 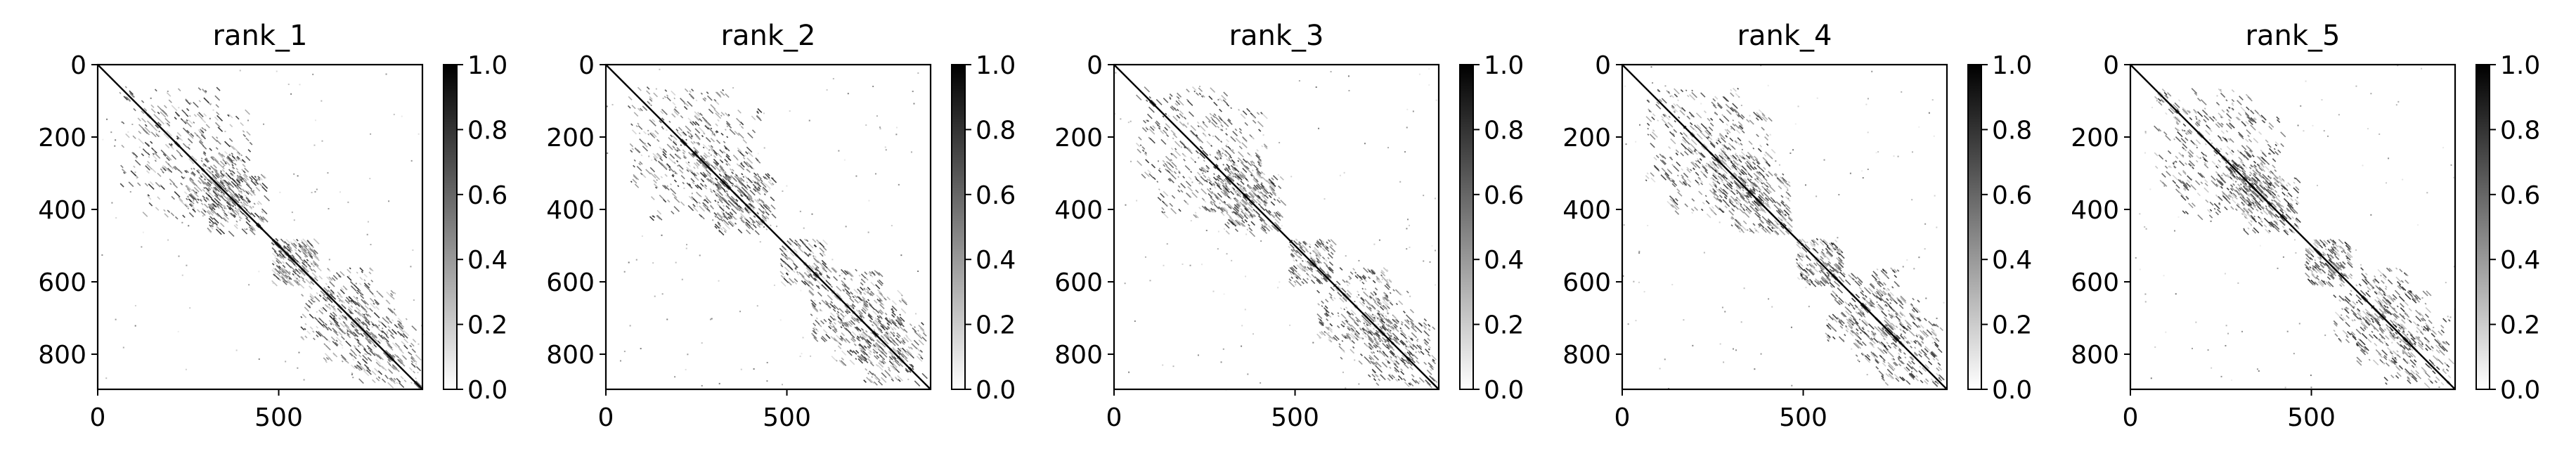 What do you see at coordinates (487, 325) in the screenshot?
I see `colorbar-tick-label: 0.2` at bounding box center [487, 325].